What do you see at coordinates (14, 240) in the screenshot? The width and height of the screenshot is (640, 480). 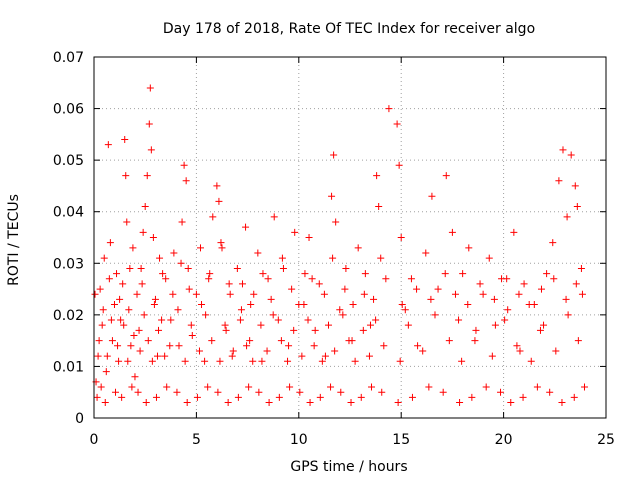 I see `y-axis-label: ROTI / TECUs` at bounding box center [14, 240].